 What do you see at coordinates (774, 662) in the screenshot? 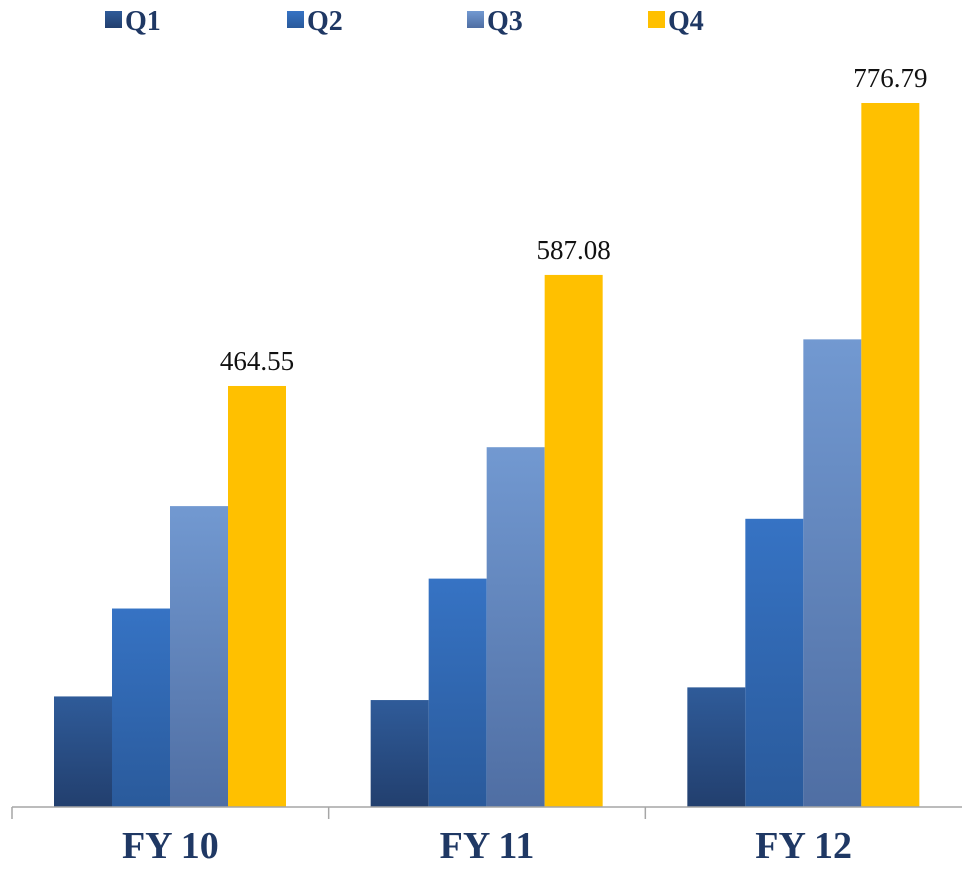
I see `bar-q2-fy12` at bounding box center [774, 662].